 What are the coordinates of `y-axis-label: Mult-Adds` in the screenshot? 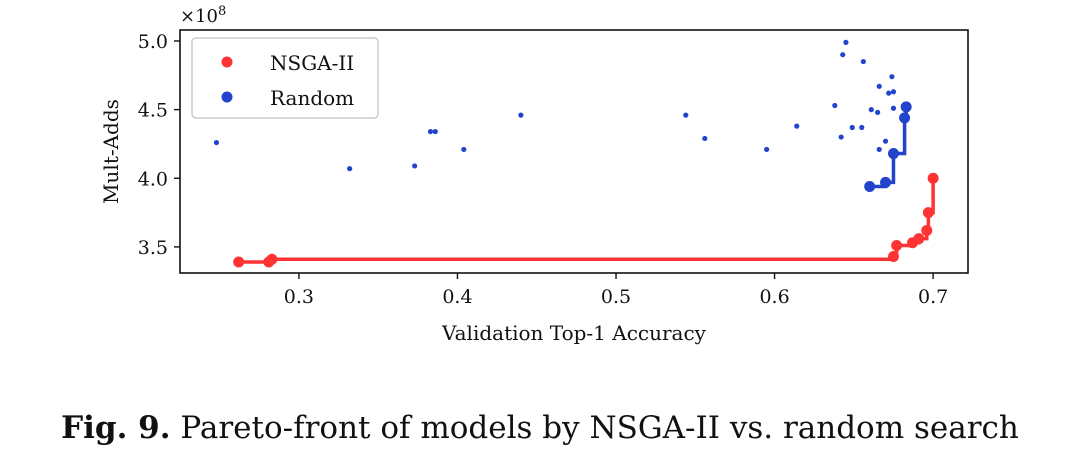 It's located at (111, 151).